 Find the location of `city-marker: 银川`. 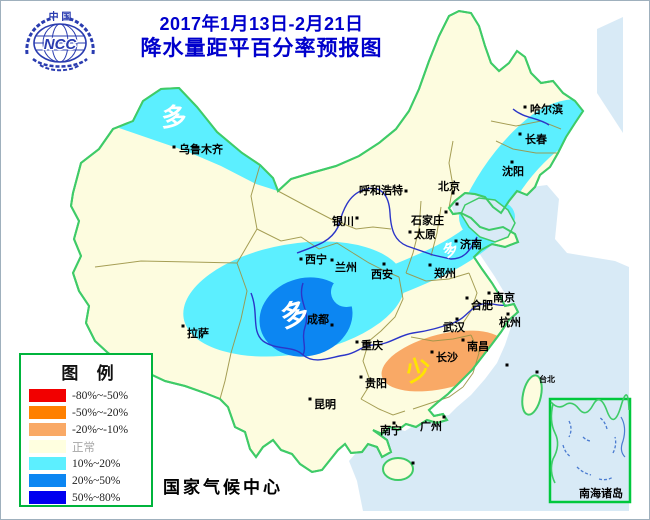

city-marker: 银川 is located at coordinates (345, 221).